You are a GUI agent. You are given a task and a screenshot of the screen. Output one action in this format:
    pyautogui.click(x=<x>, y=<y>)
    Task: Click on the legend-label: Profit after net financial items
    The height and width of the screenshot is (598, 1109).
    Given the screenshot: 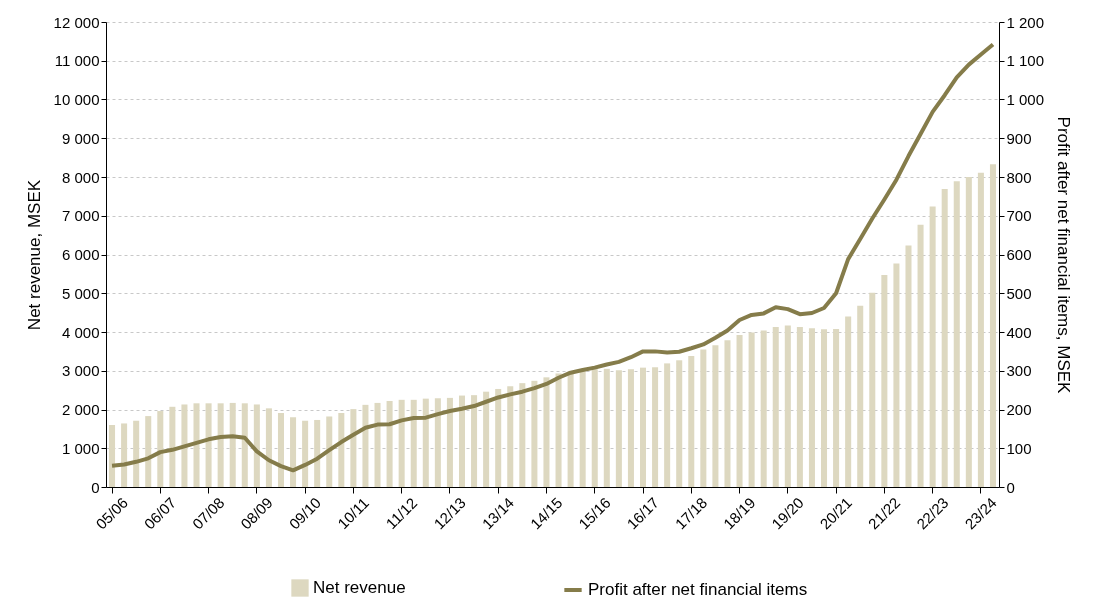 What is the action you would take?
    pyautogui.click(x=698, y=589)
    